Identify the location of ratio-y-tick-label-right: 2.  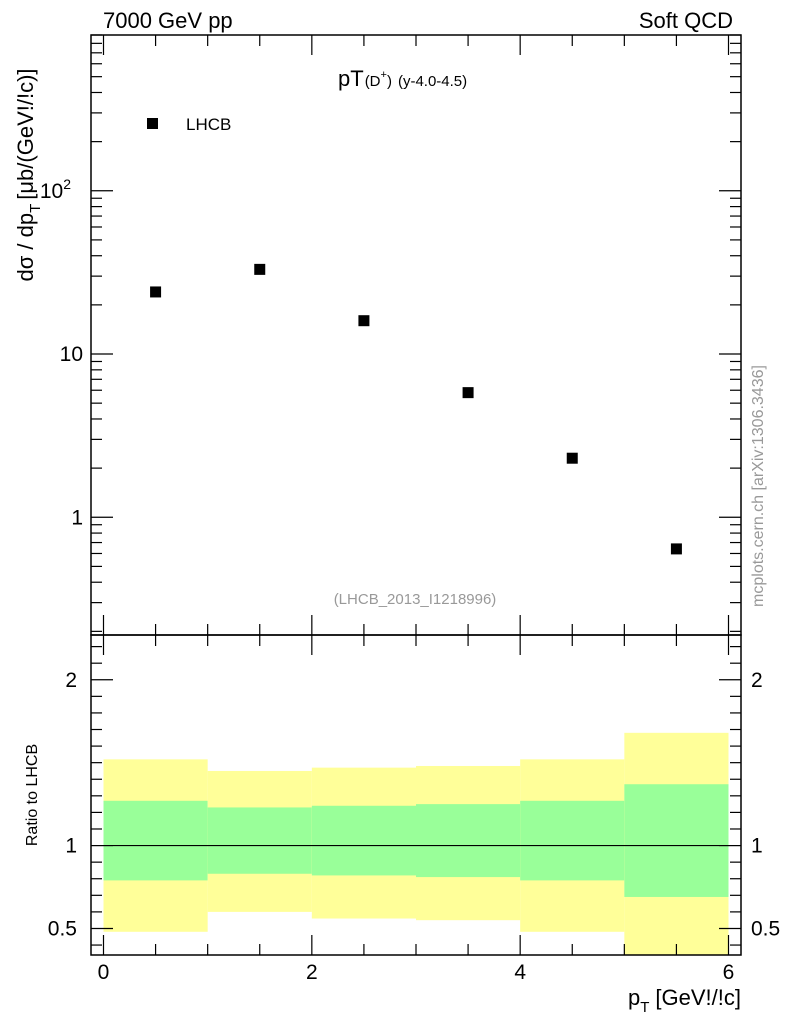
(757, 680).